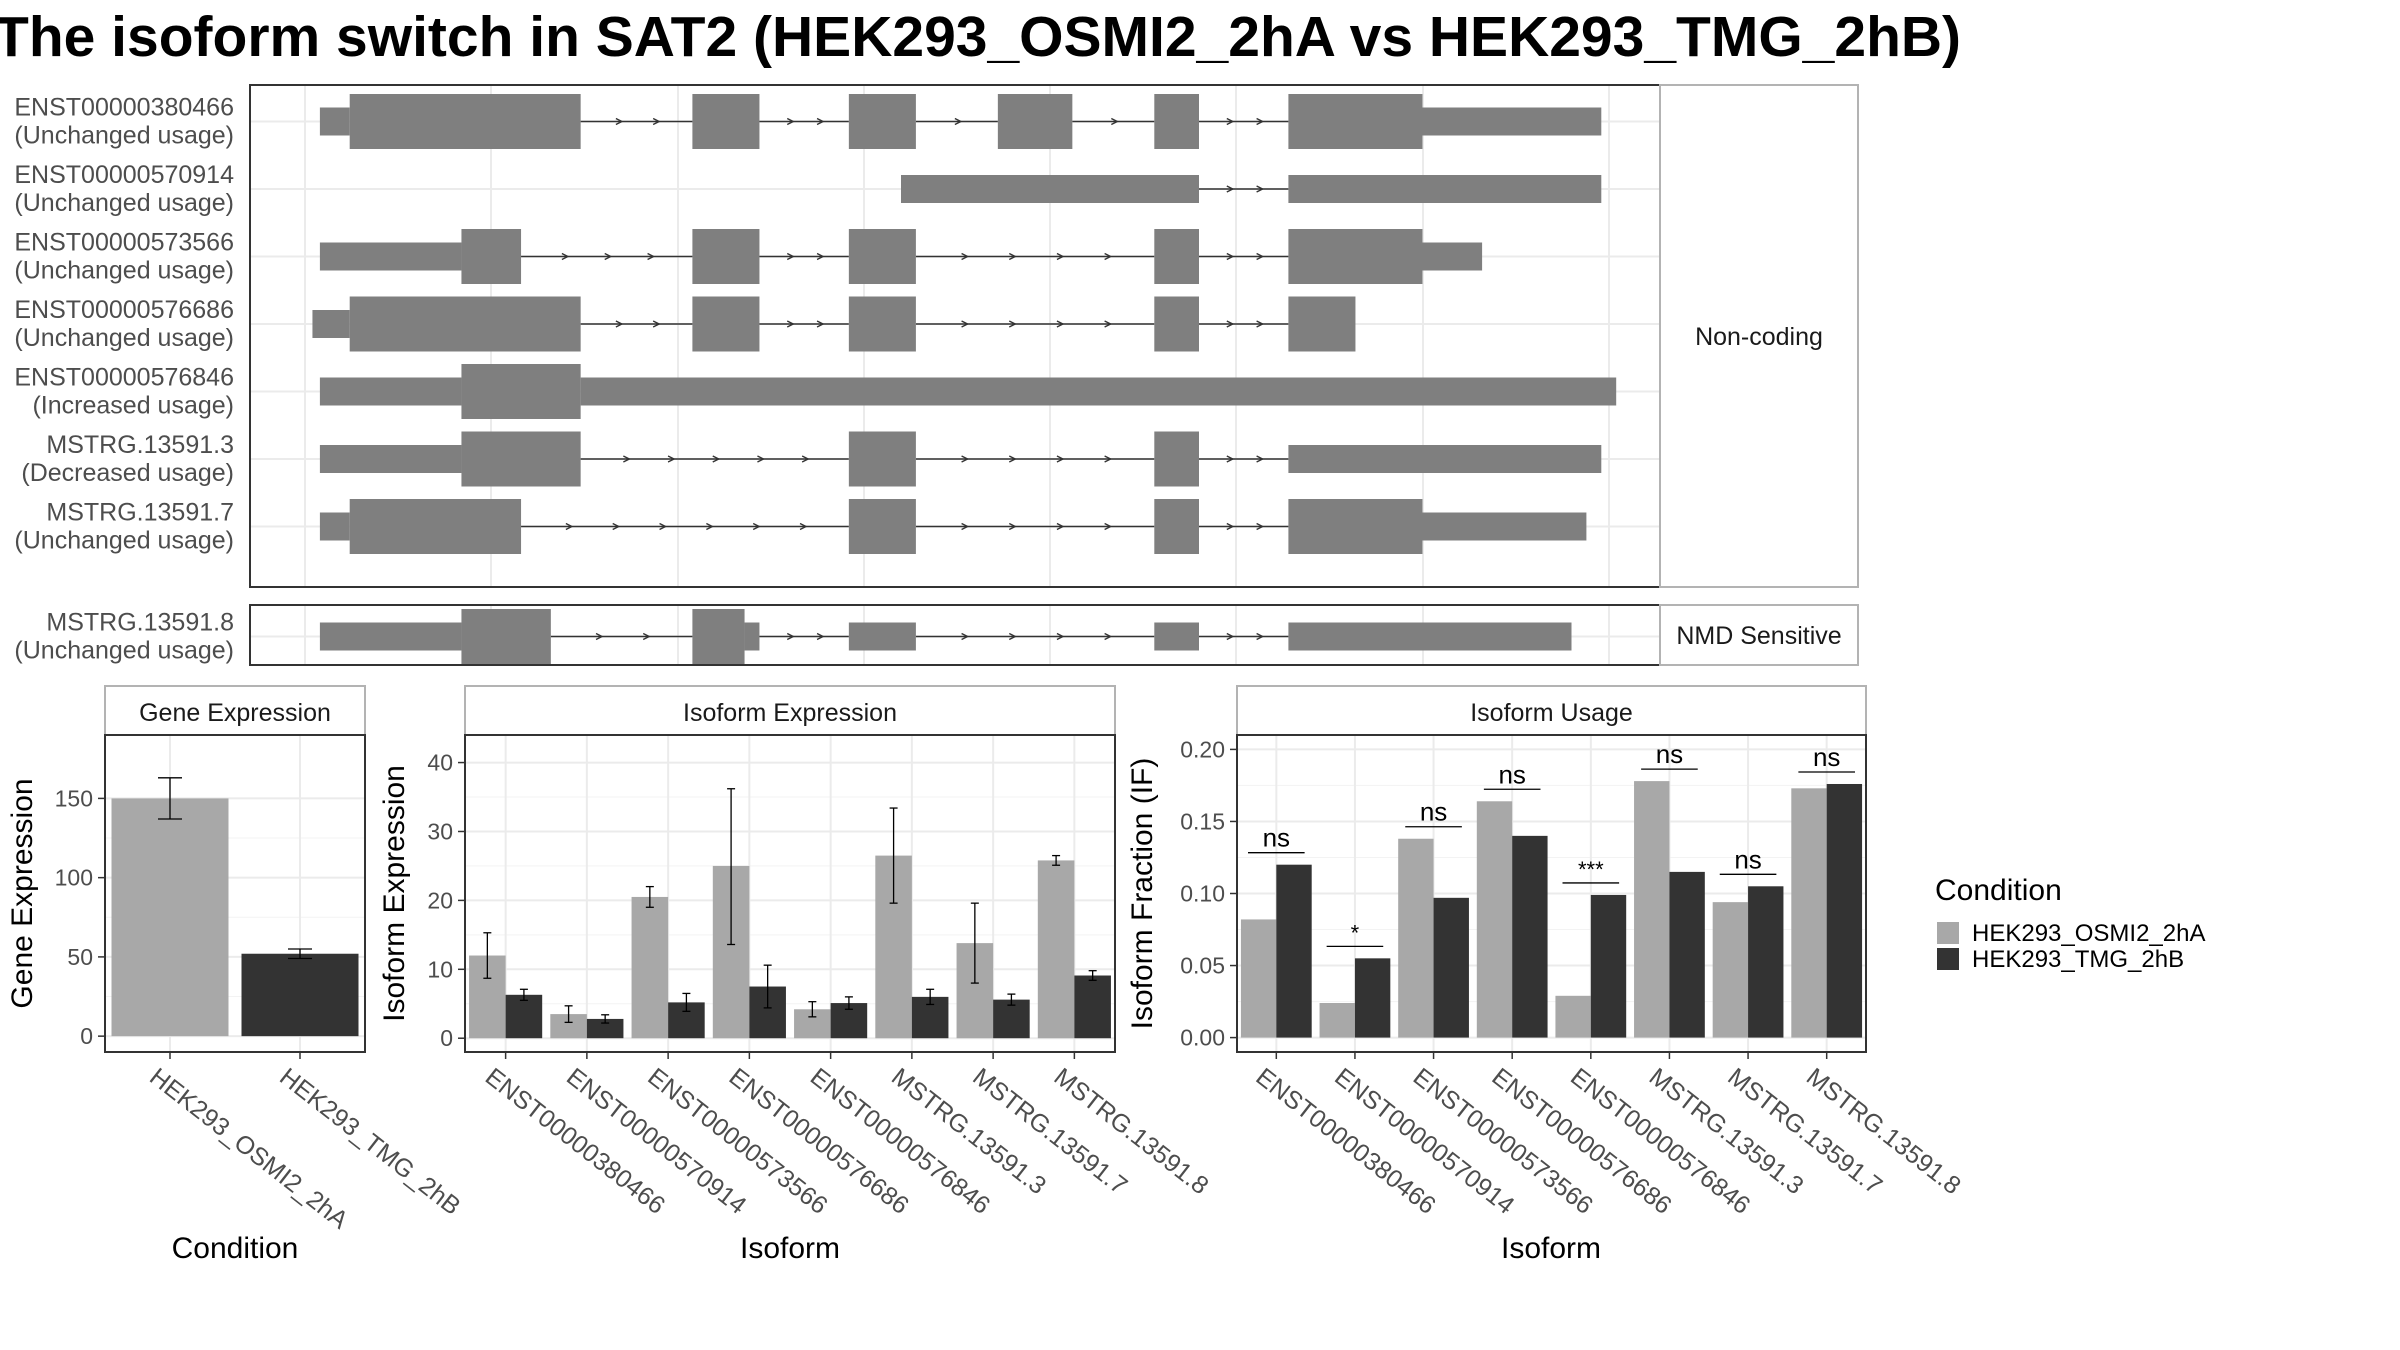  I want to click on isoform-usage-label: (Increased usage), so click(133, 406).